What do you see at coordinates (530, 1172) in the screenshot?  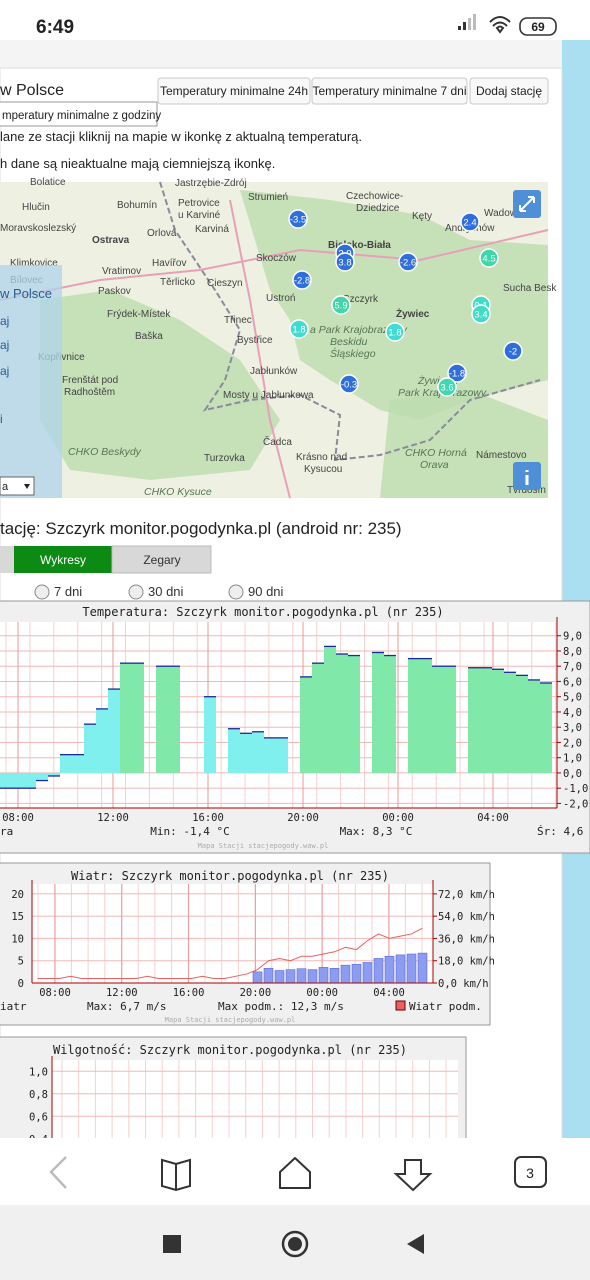 I see `tabs-button` at bounding box center [530, 1172].